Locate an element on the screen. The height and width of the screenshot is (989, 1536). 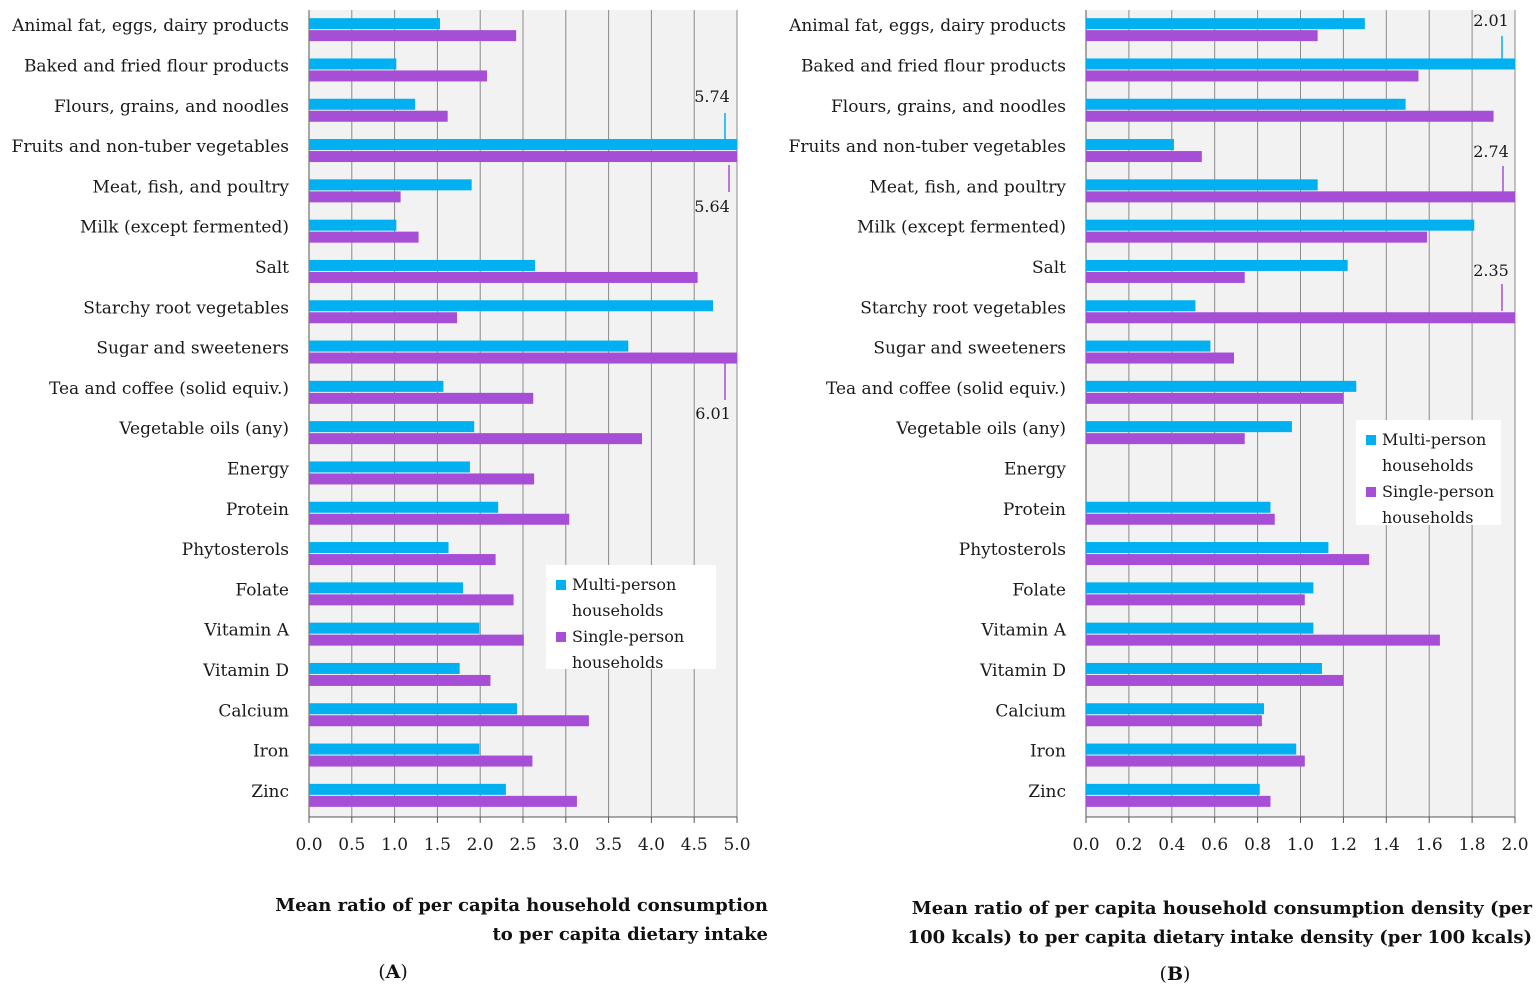
x-tick-label: 1.0 is located at coordinates (1300, 845).